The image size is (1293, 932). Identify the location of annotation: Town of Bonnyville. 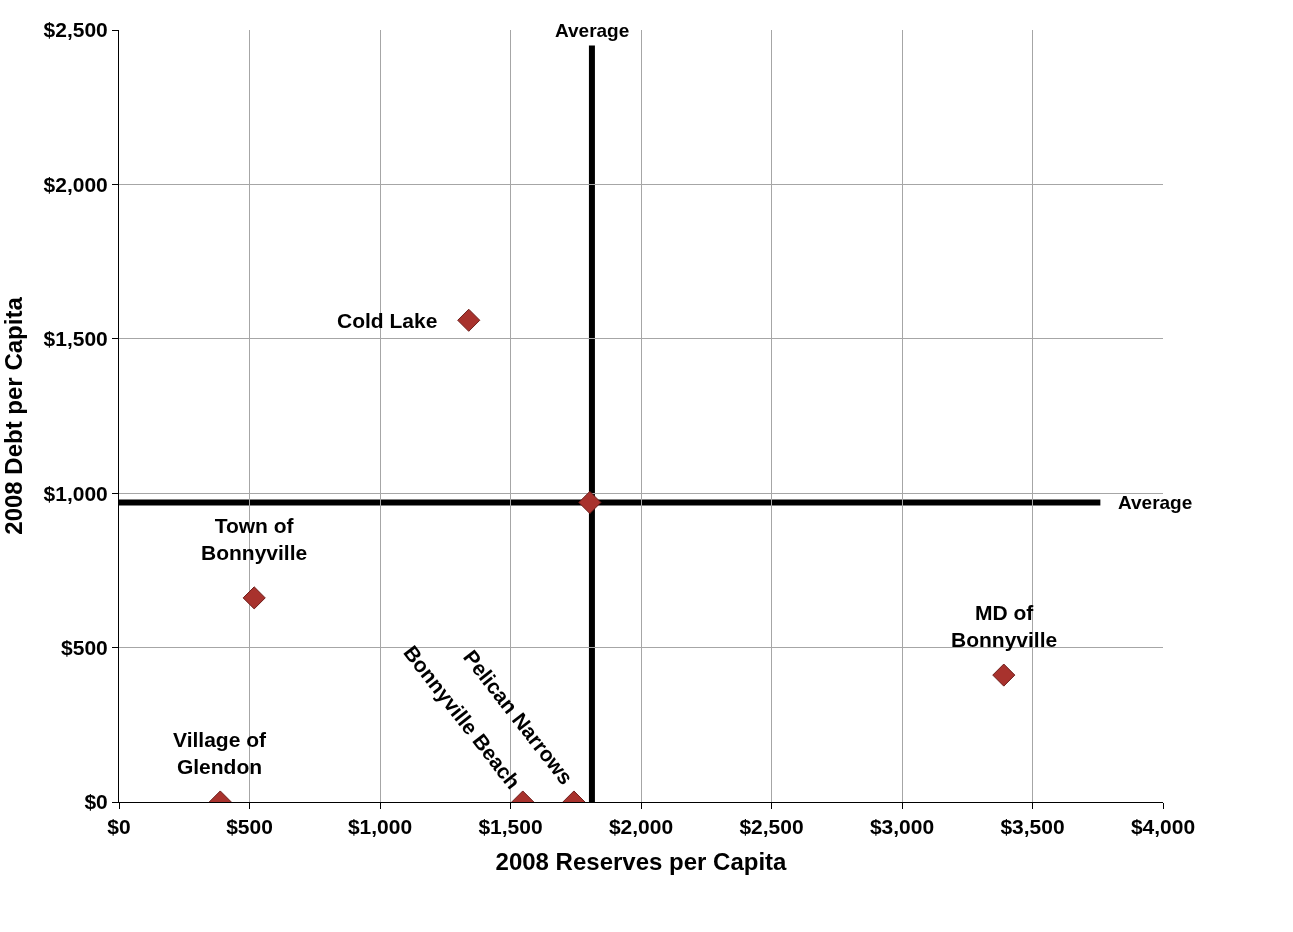
(254, 539).